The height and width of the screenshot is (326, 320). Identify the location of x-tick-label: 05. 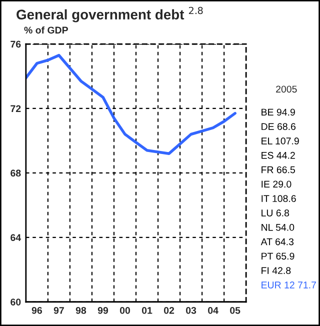
(235, 310).